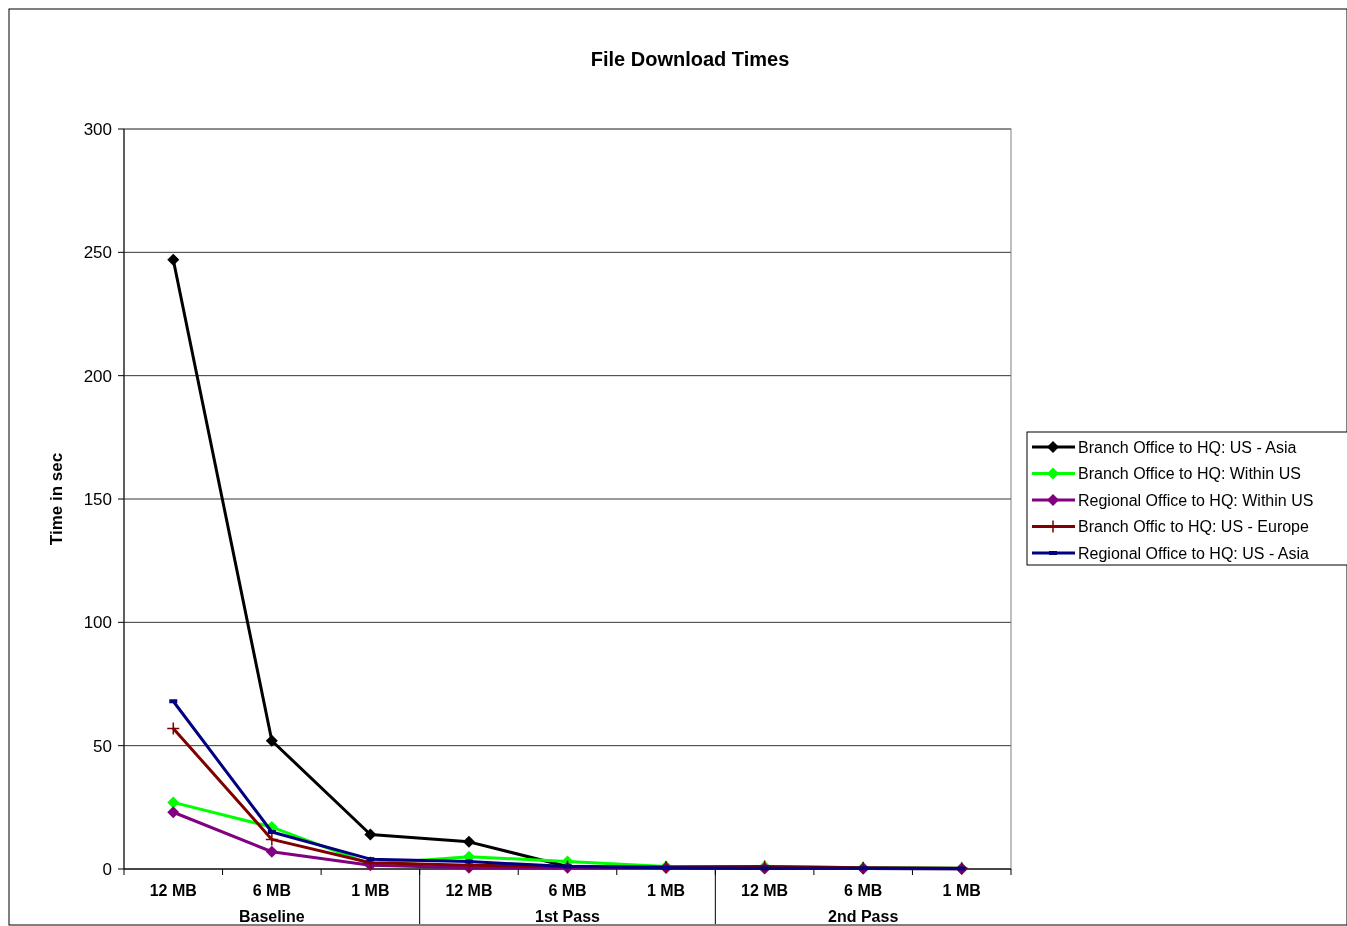  I want to click on legend-label: Branch Office to HQ: US - Asia, so click(1187, 447).